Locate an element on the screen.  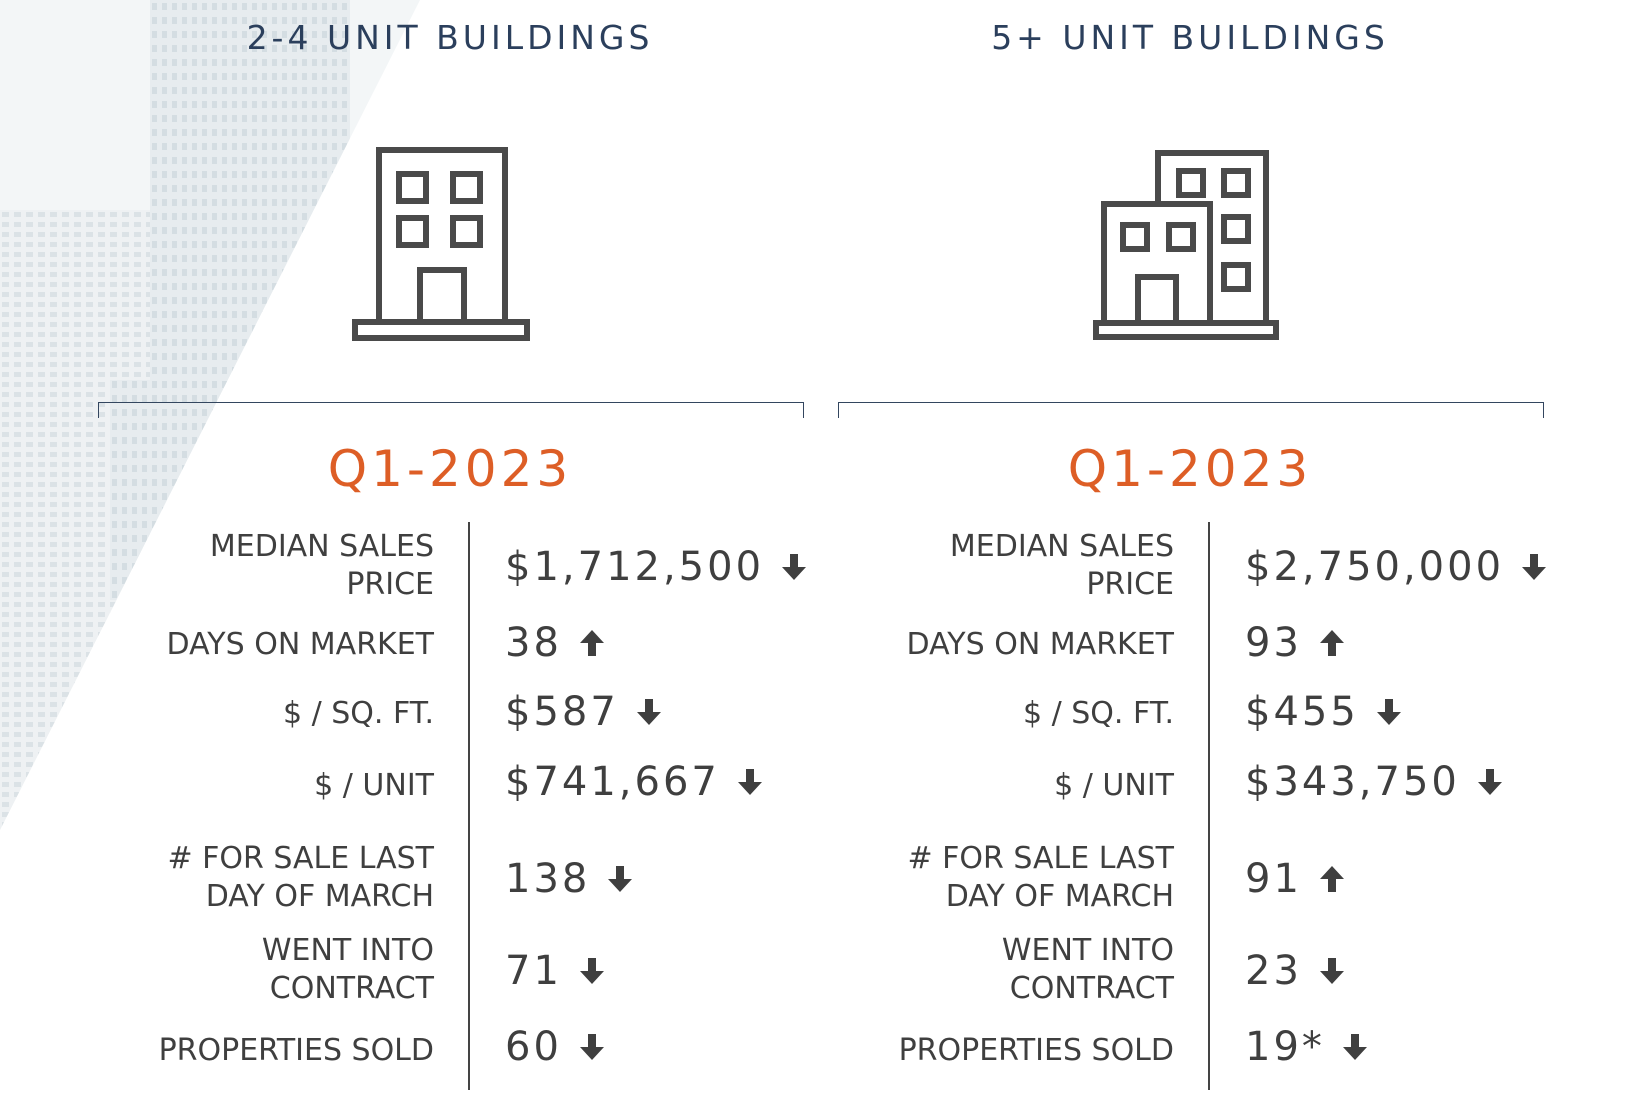
metric-value-group: 38 is located at coordinates (555, 643).